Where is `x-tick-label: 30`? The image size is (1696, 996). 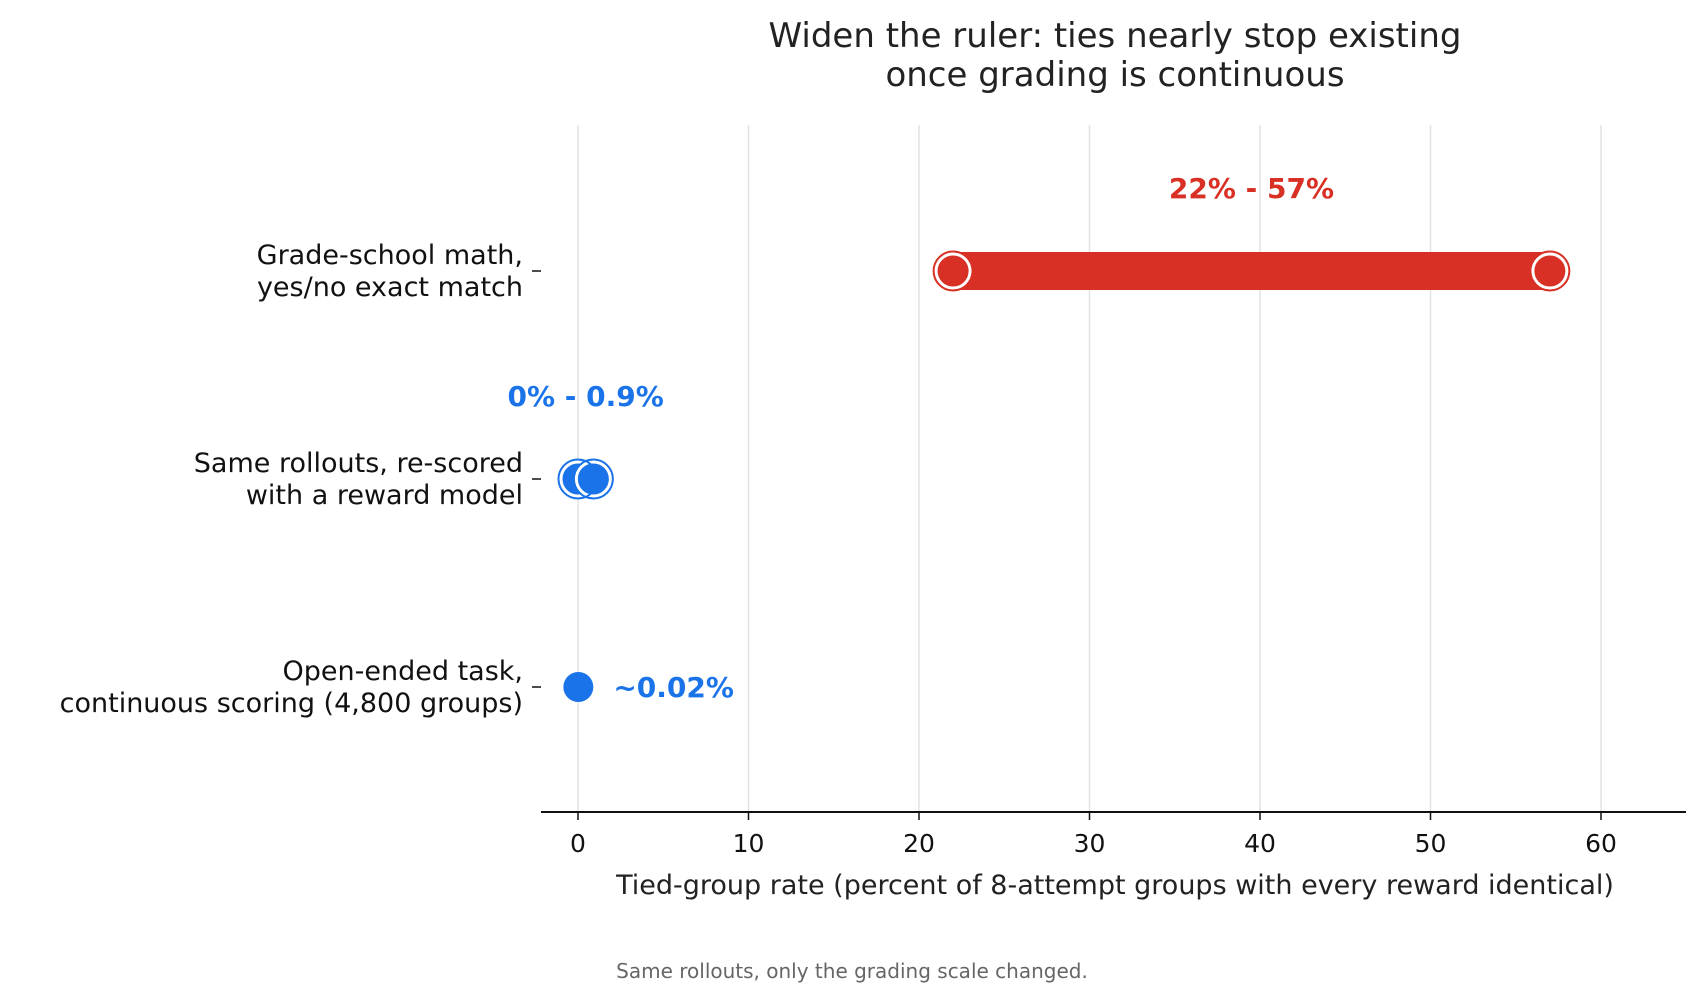
x-tick-label: 30 is located at coordinates (1090, 843).